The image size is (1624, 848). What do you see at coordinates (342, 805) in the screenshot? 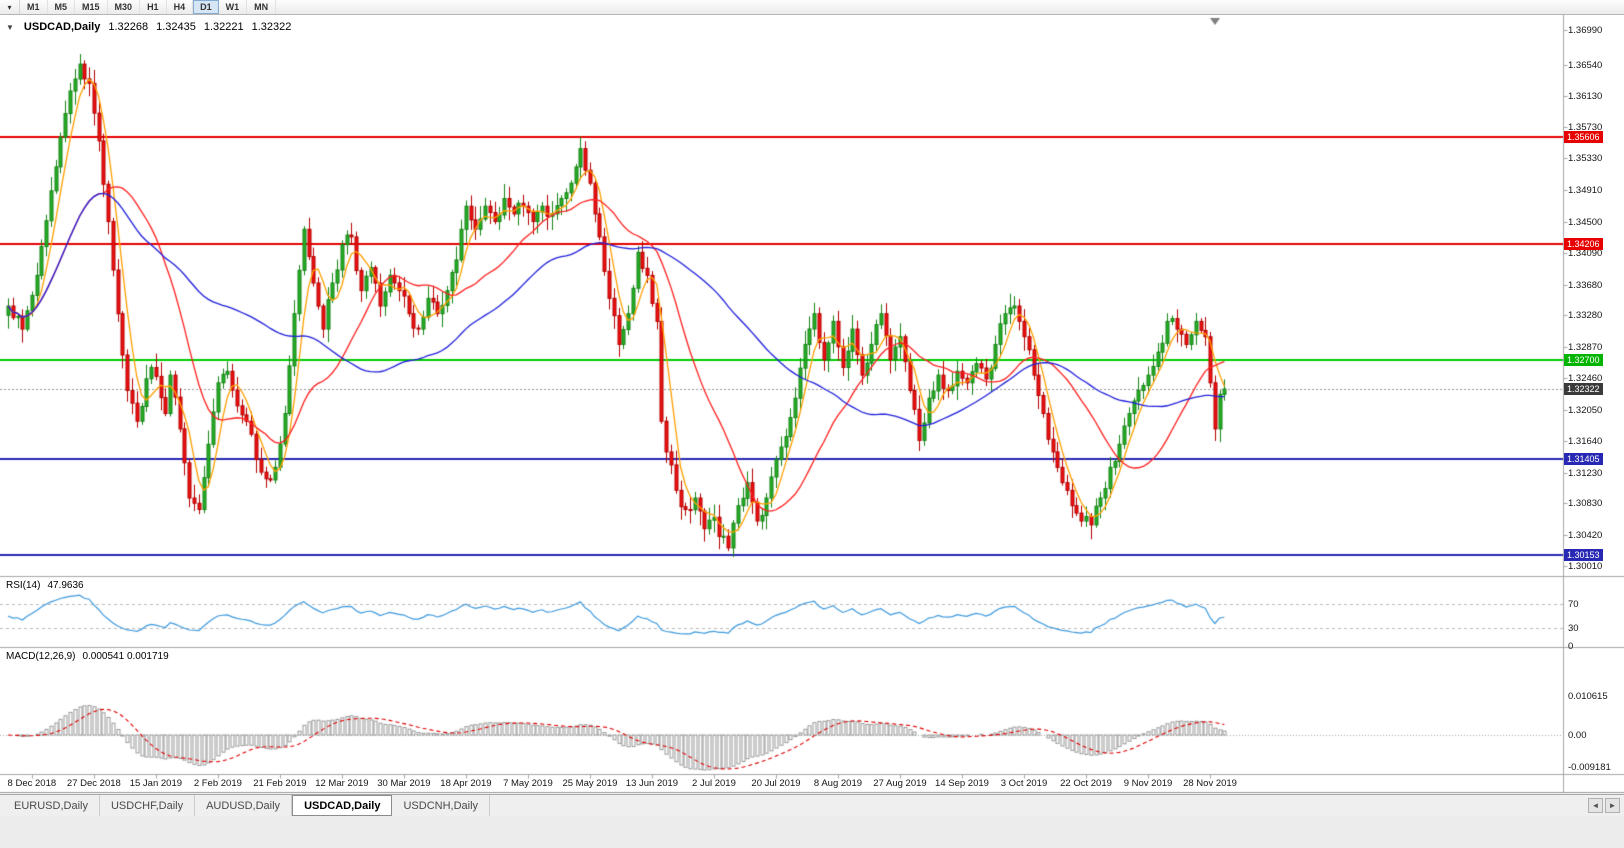
I see `tab-usdcad-daily: USDCAD,Daily` at bounding box center [342, 805].